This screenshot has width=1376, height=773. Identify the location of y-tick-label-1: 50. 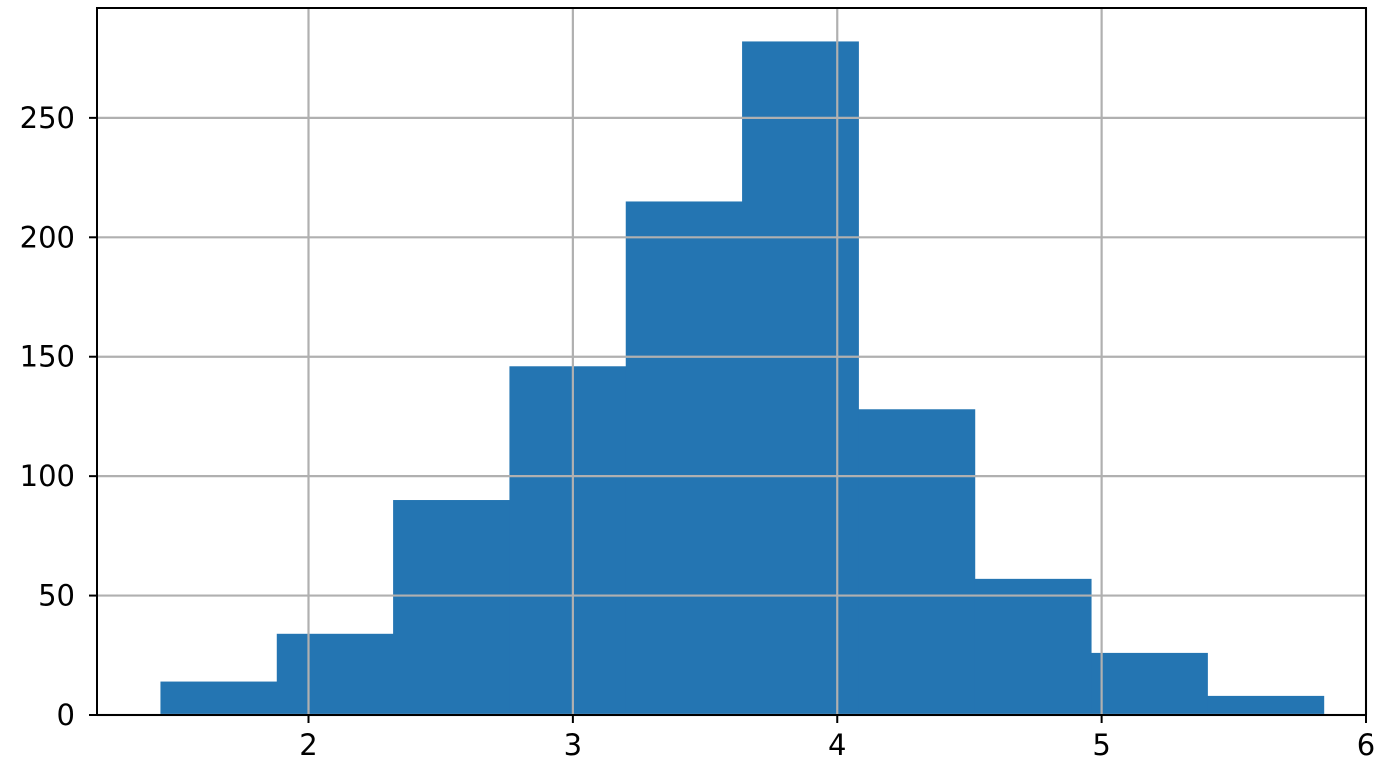
(56, 596).